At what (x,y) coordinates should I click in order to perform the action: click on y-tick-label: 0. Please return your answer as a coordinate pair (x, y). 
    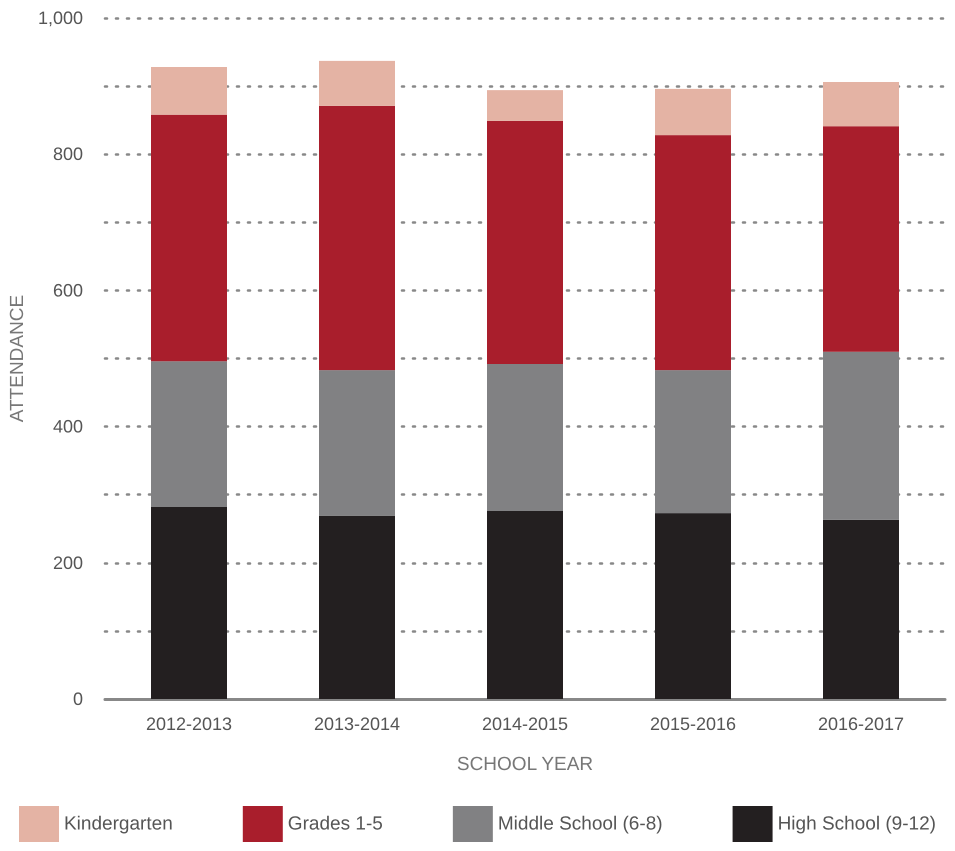
    Looking at the image, I should click on (77, 699).